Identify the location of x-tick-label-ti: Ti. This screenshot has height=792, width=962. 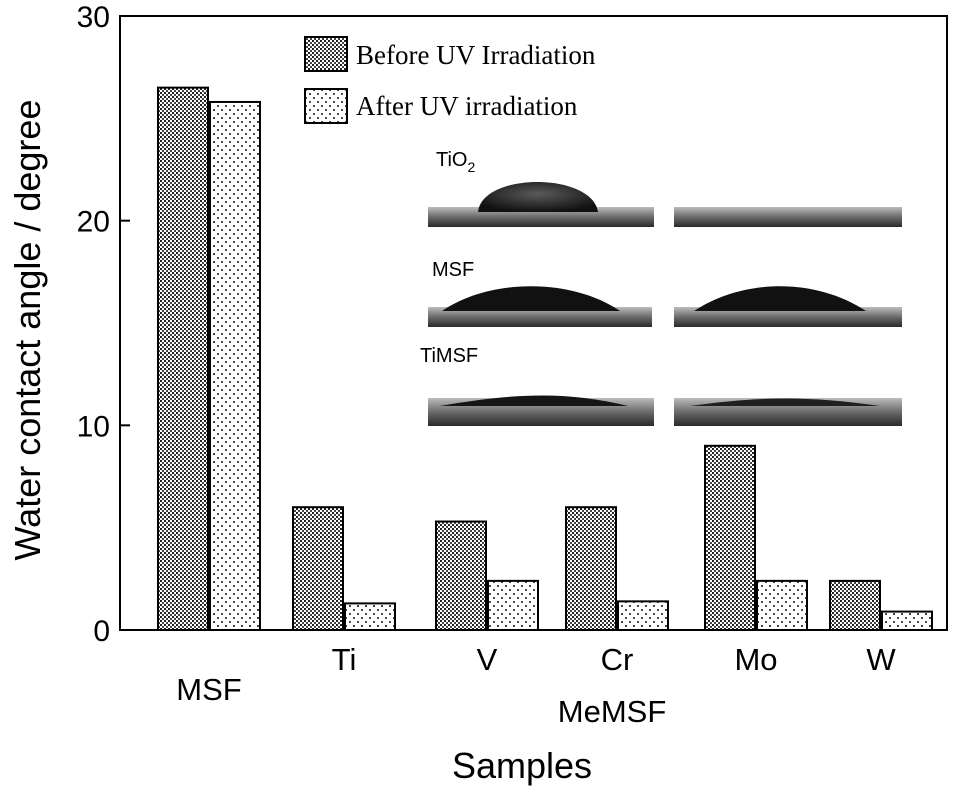
(344, 659).